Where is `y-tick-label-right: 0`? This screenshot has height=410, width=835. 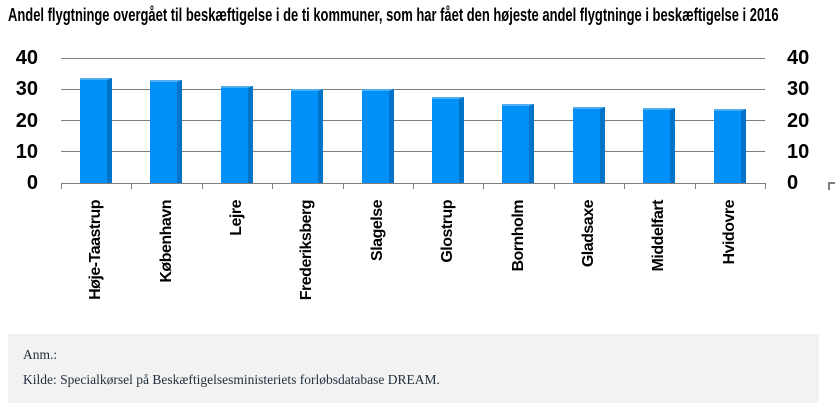
y-tick-label-right: 0 is located at coordinates (793, 183).